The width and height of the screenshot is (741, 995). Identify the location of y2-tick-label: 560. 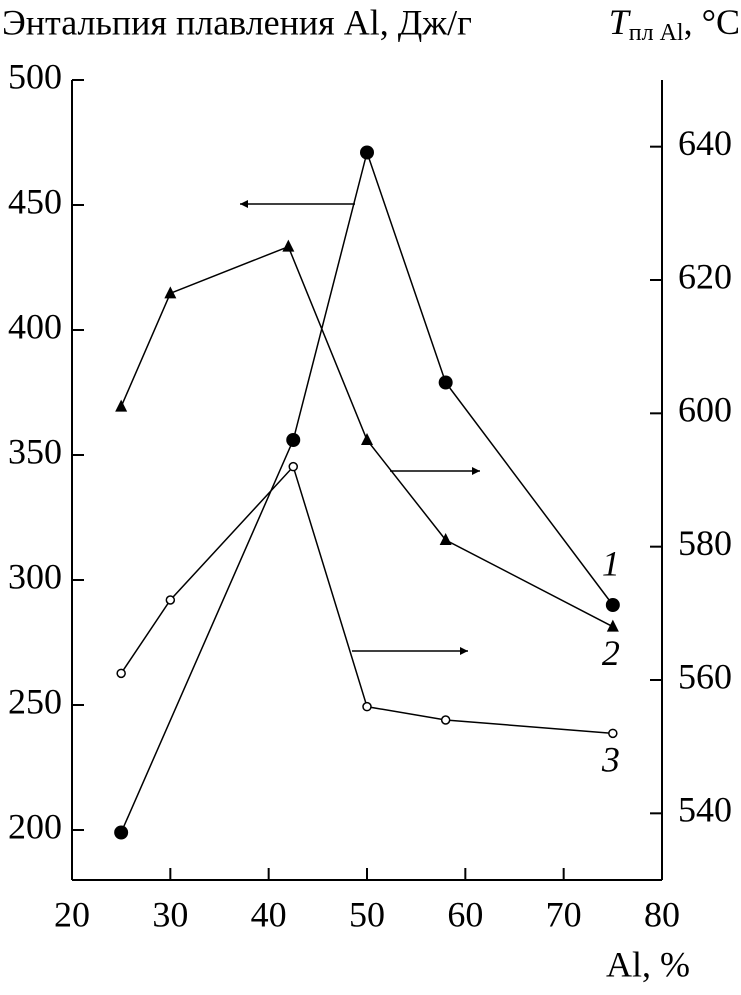
(705, 676).